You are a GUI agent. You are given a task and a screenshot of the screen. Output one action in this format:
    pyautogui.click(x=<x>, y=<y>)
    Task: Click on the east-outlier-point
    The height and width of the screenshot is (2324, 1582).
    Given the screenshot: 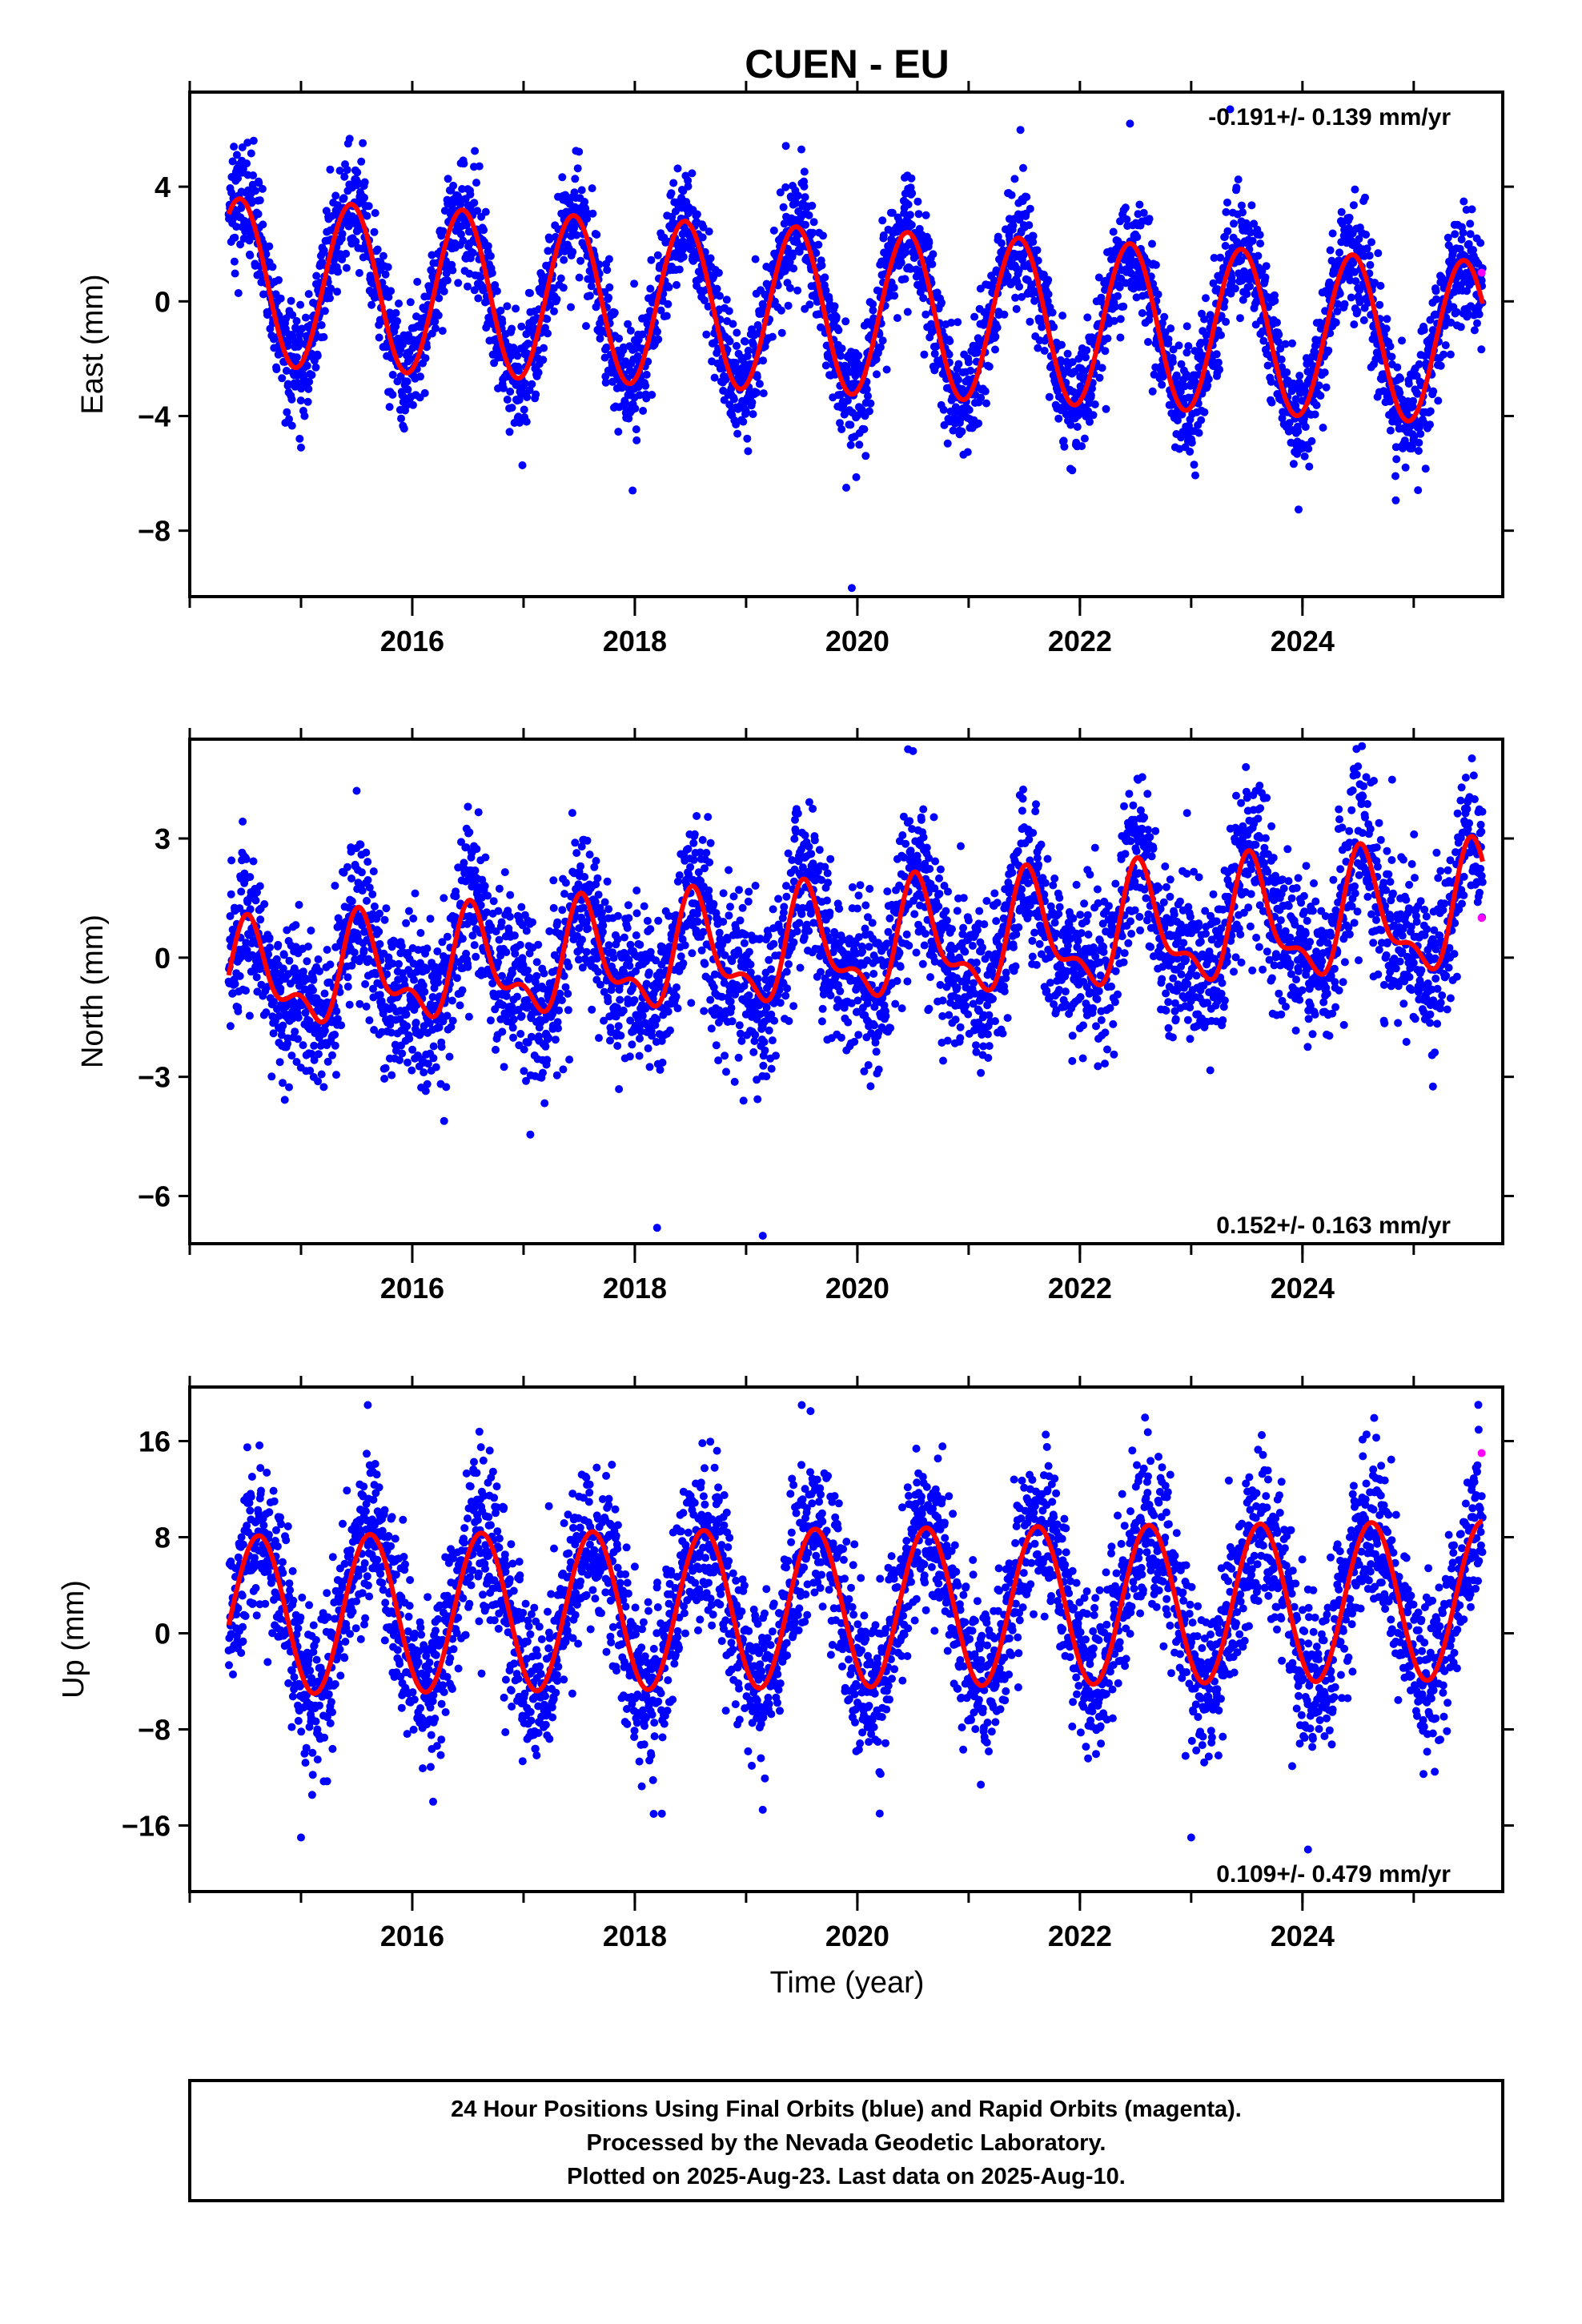 What is the action you would take?
    pyautogui.click(x=632, y=491)
    